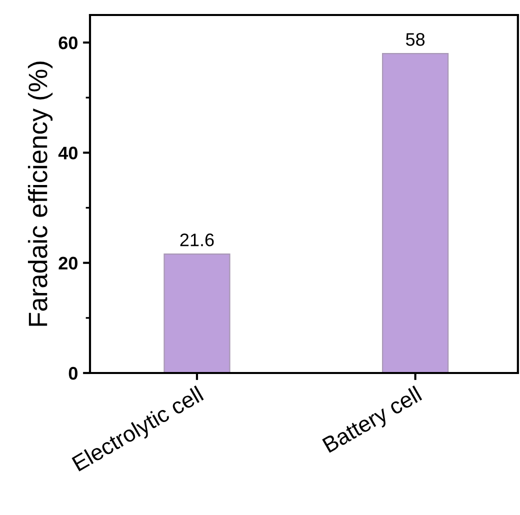 This screenshot has height=515, width=520. I want to click on y-tick-label: 60, so click(68, 43).